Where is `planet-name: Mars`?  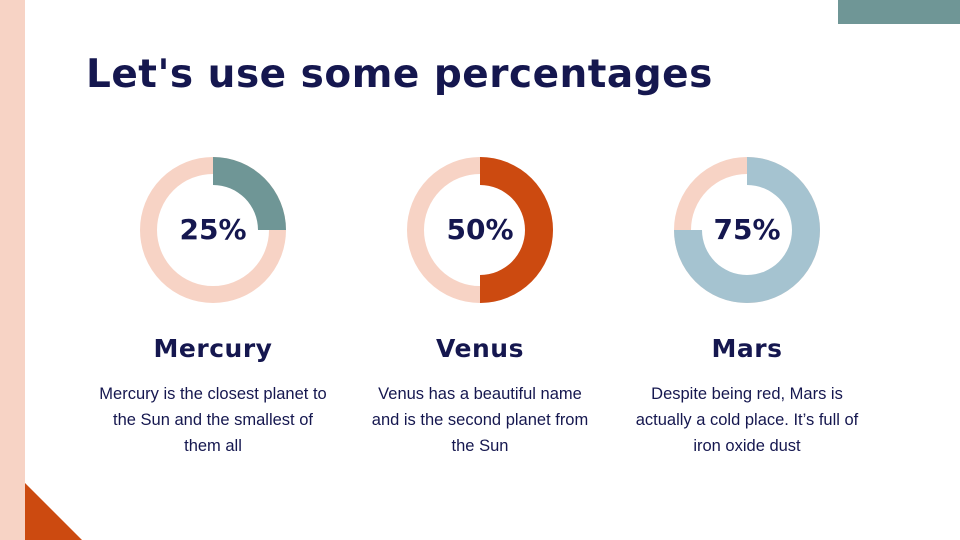
planet-name: Mars is located at coordinates (747, 348).